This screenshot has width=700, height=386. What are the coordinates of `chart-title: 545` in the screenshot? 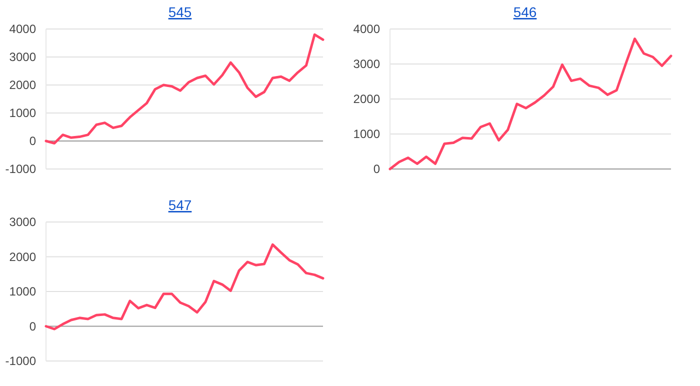 It's located at (180, 12).